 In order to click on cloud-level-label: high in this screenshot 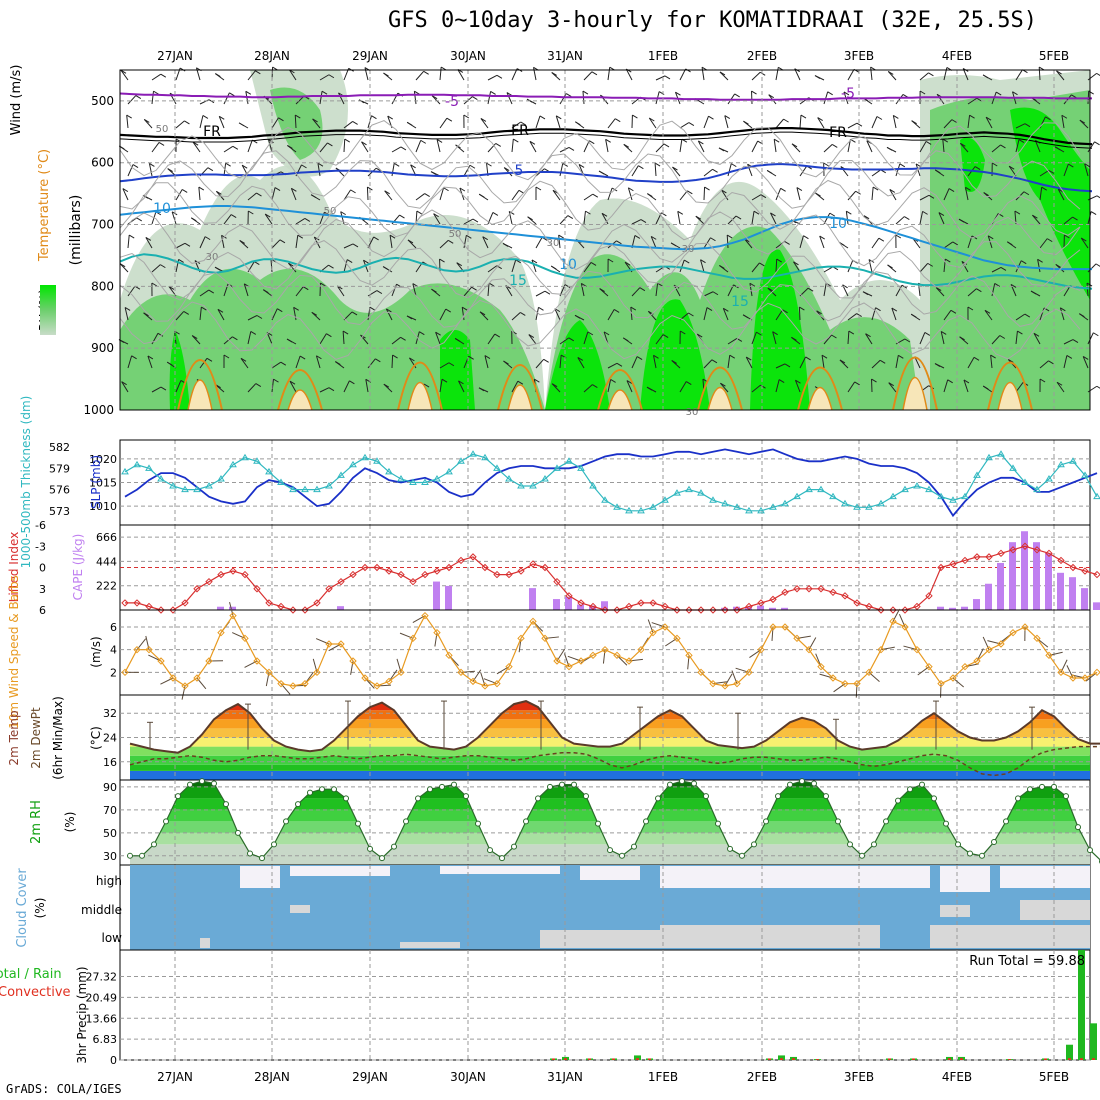, I will do `click(109, 881)`.